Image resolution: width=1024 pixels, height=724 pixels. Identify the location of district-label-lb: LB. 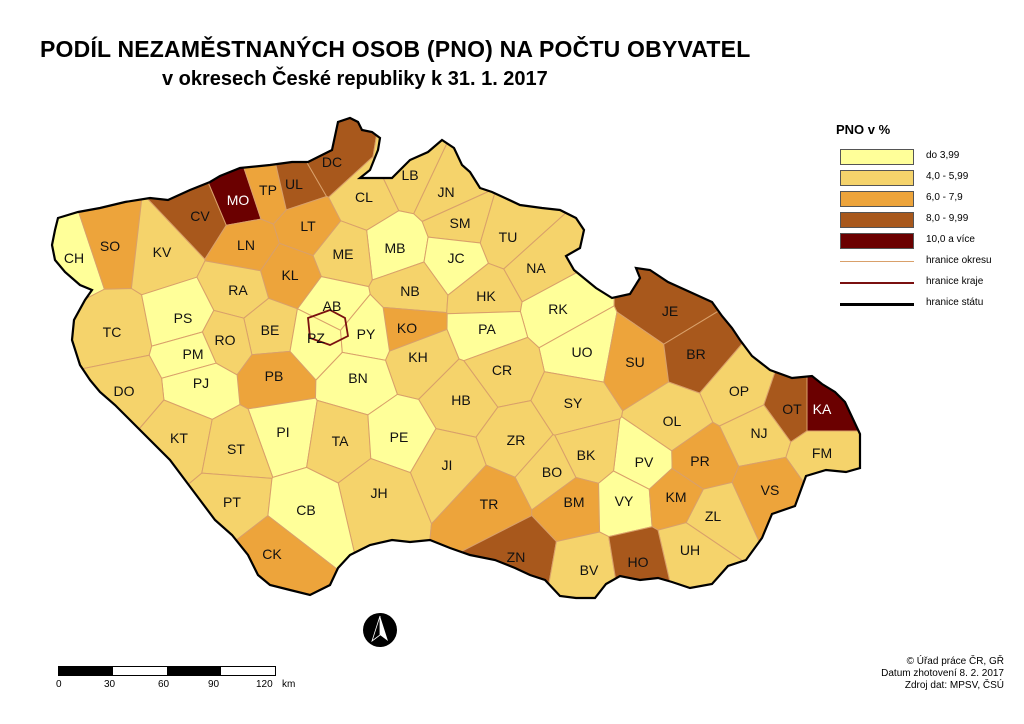
(409, 175).